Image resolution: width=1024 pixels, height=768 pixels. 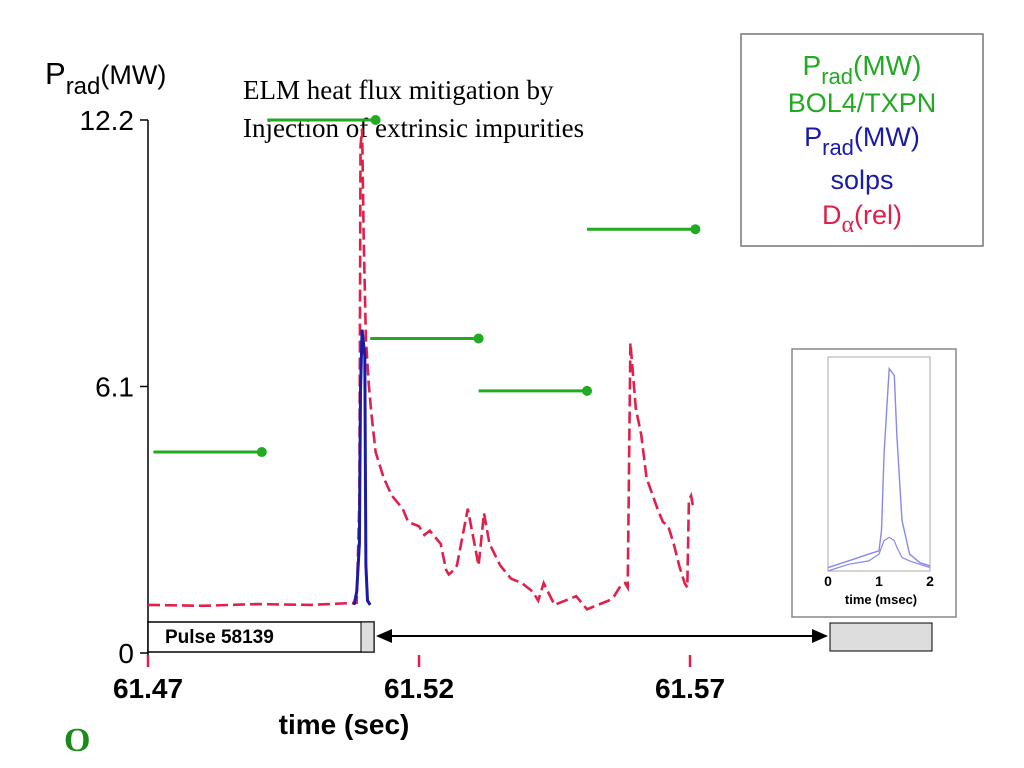 What do you see at coordinates (820, 636) in the screenshot?
I see `arrow-head-right` at bounding box center [820, 636].